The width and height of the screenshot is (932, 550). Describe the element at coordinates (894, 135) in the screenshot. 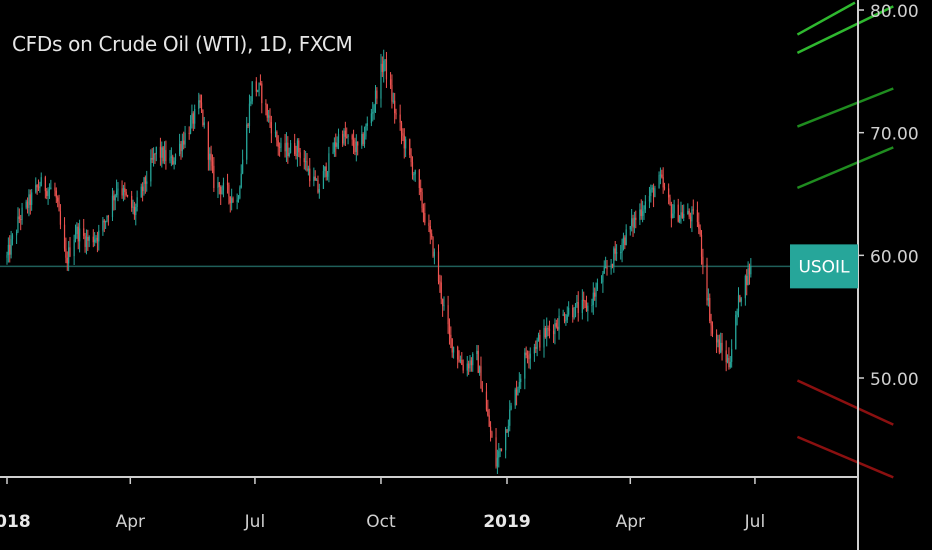

I see `y-tick-label: 70.00` at that location.